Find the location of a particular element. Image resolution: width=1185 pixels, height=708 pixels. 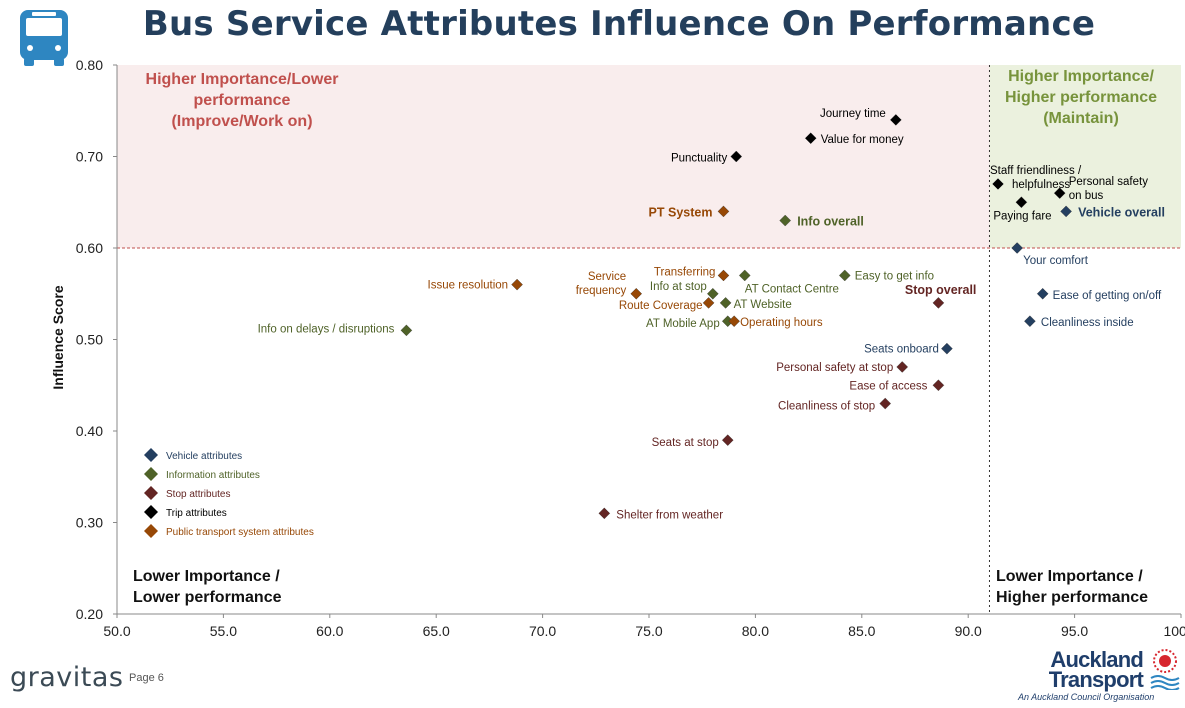

pohutukawa-flower-icon is located at coordinates (1165, 669).